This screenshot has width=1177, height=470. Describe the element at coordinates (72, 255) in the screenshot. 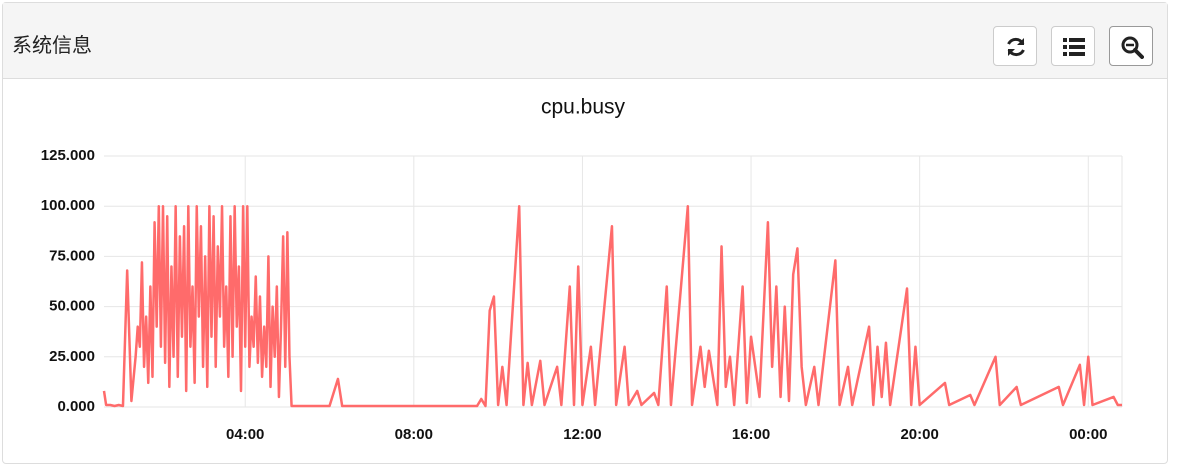

I see `y-tick-label: 75.000` at that location.